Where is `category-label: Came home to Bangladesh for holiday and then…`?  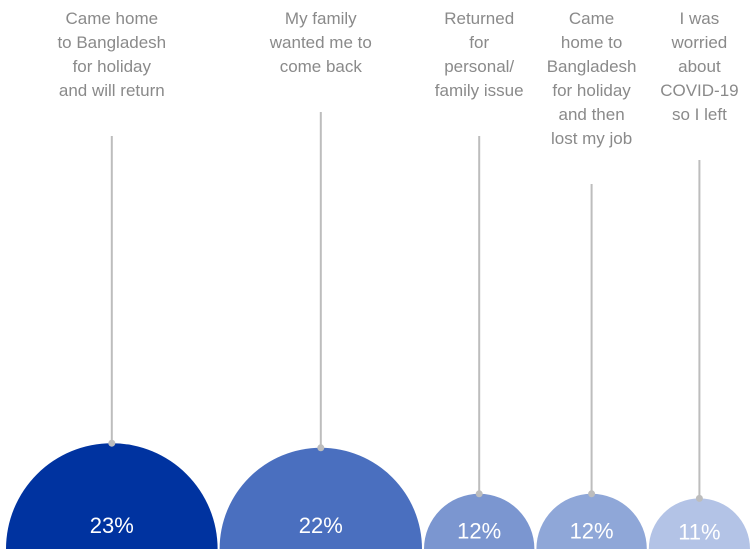
category-label: Came home to Bangladesh for holiday and then… is located at coordinates (592, 78).